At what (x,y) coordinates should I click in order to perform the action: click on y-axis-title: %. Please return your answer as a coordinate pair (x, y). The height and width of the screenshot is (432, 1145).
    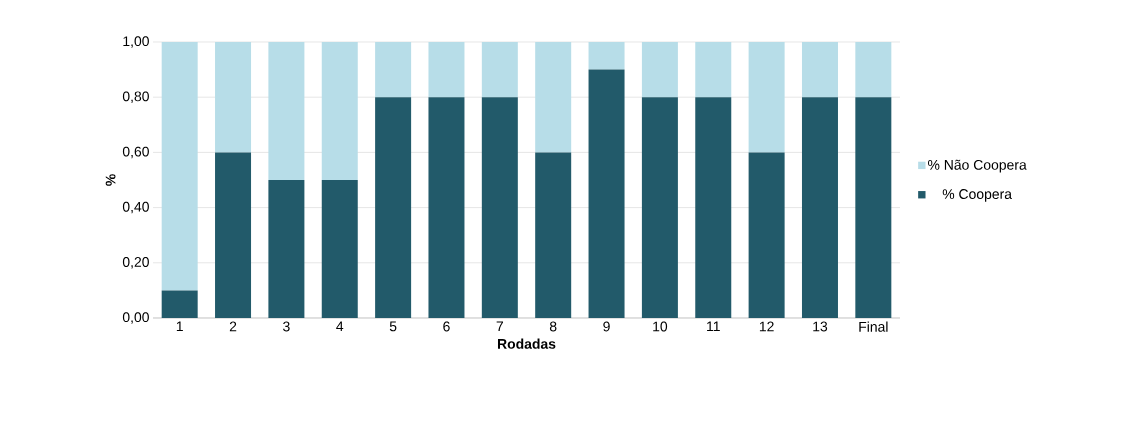
    Looking at the image, I should click on (110, 180).